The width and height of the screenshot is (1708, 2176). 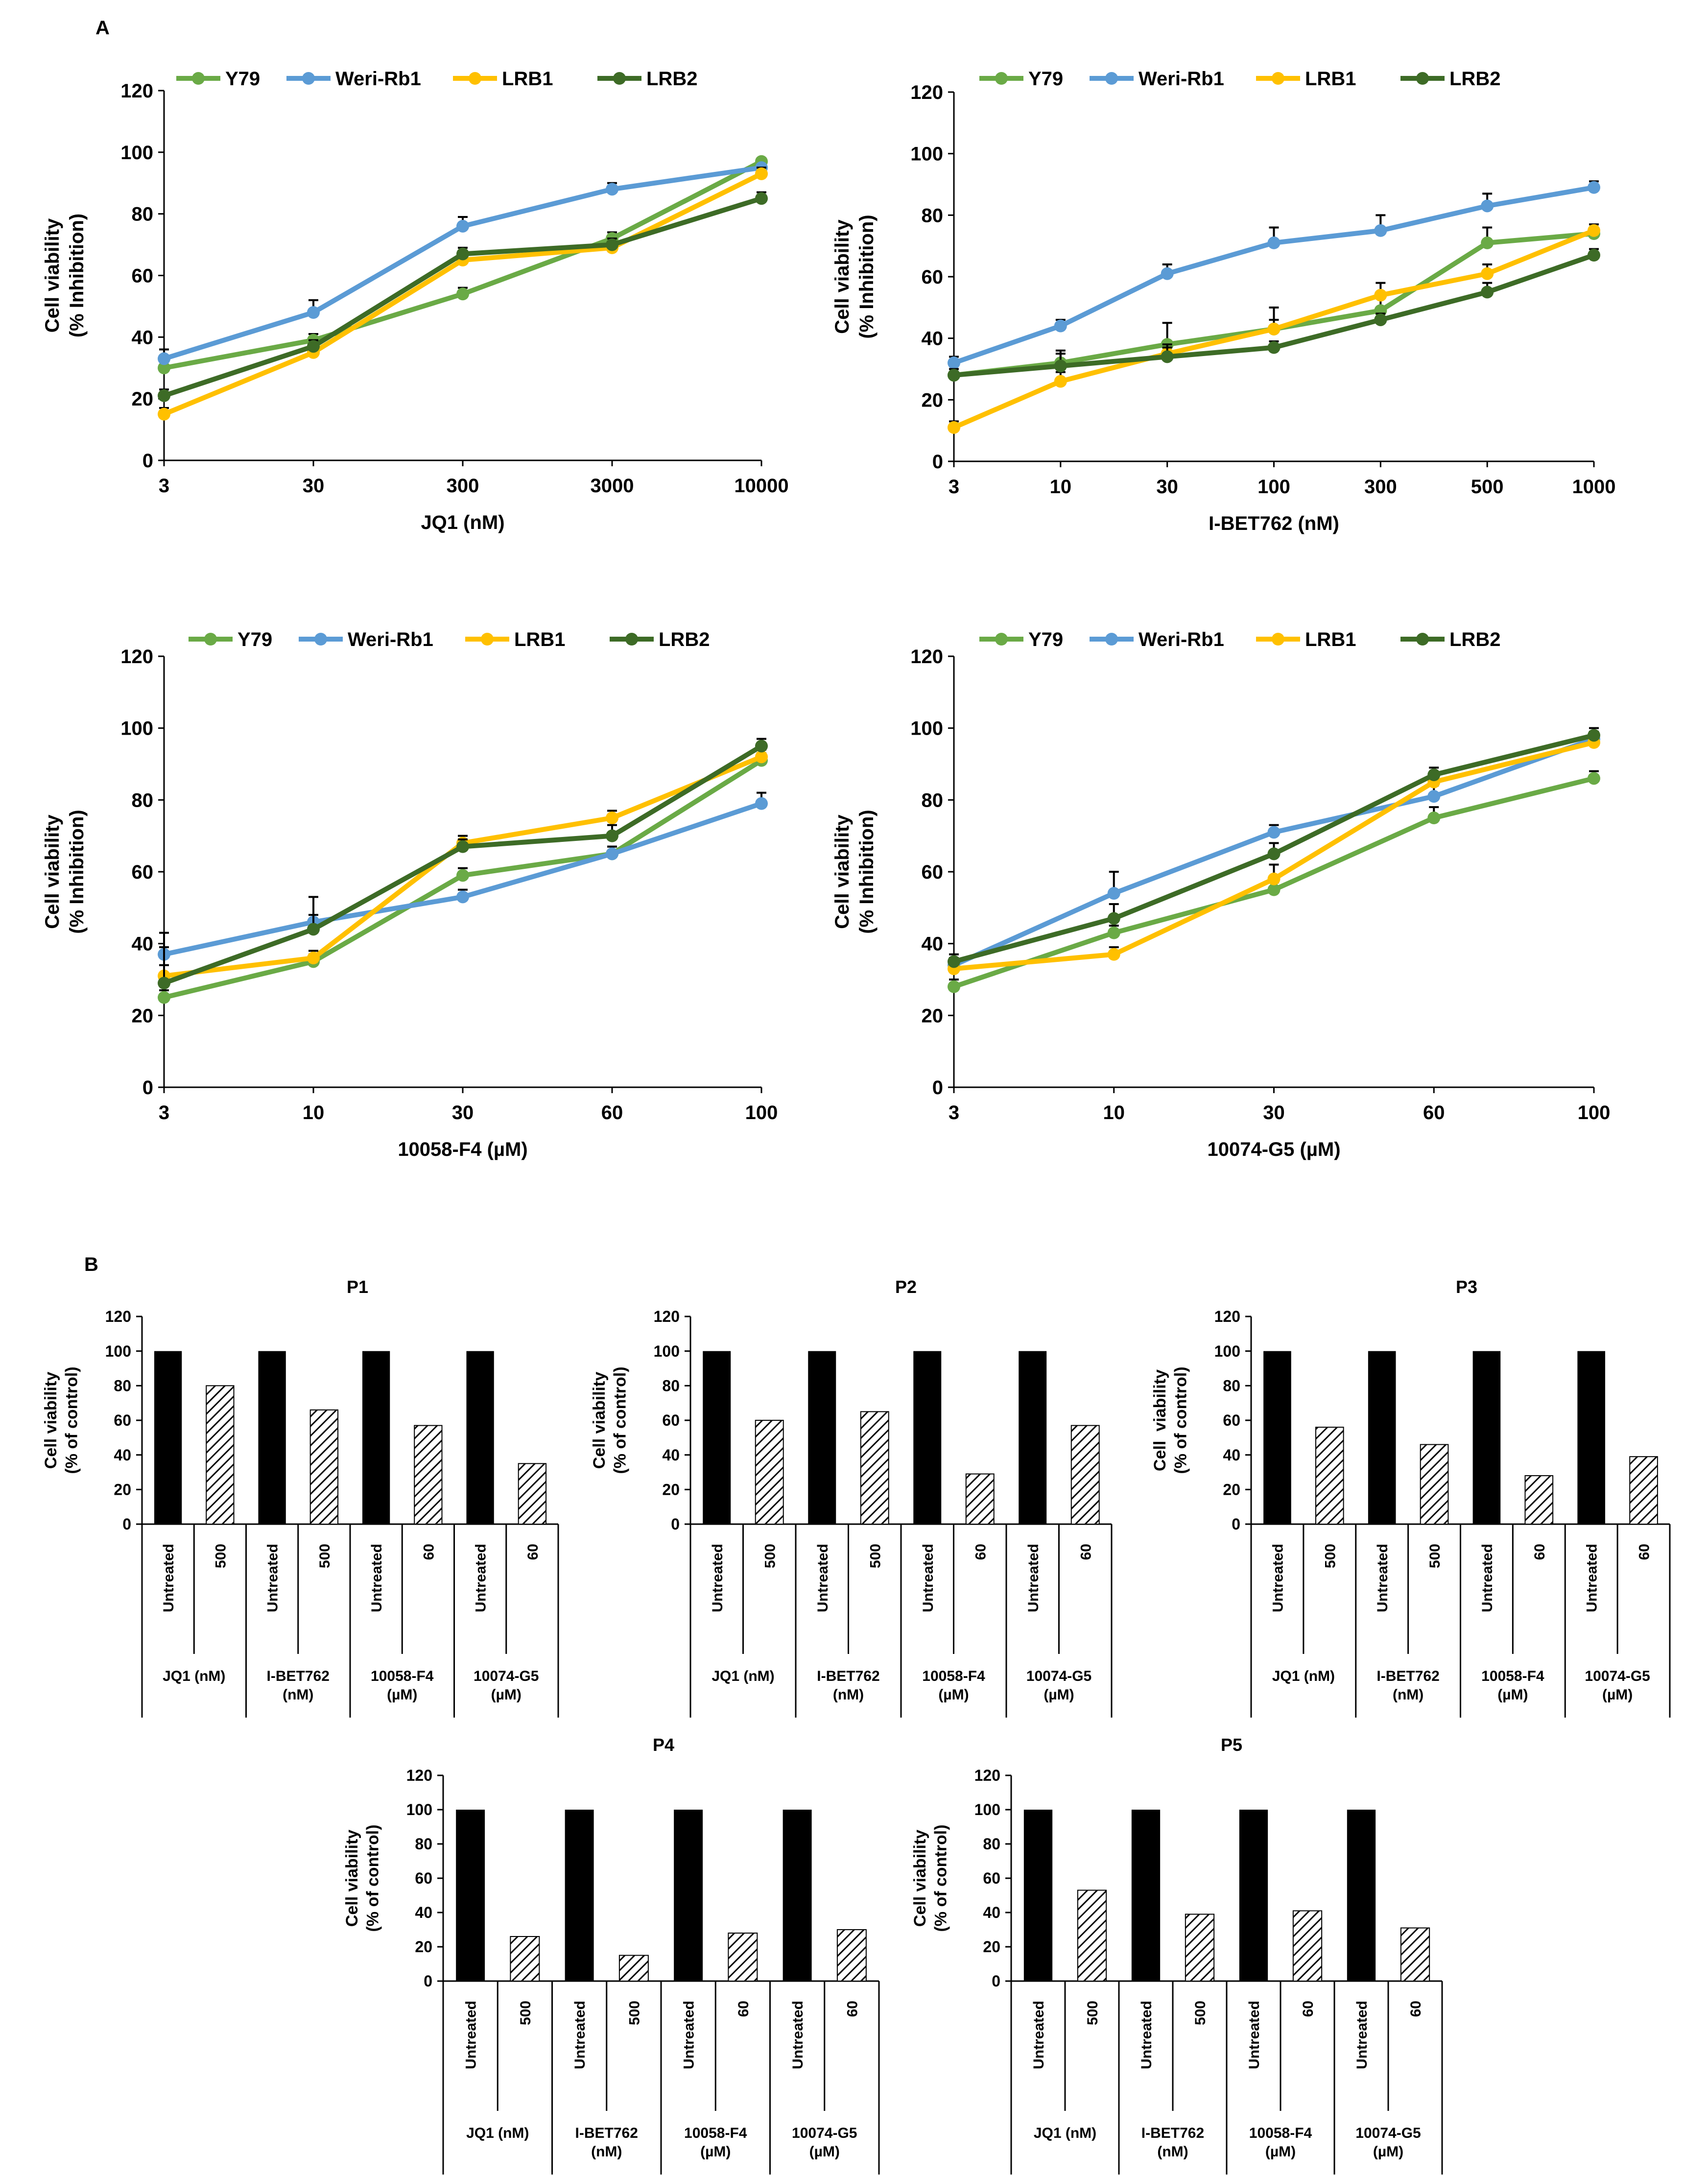 I want to click on x-axis-label: I-BET762 (nM), so click(x=1274, y=523).